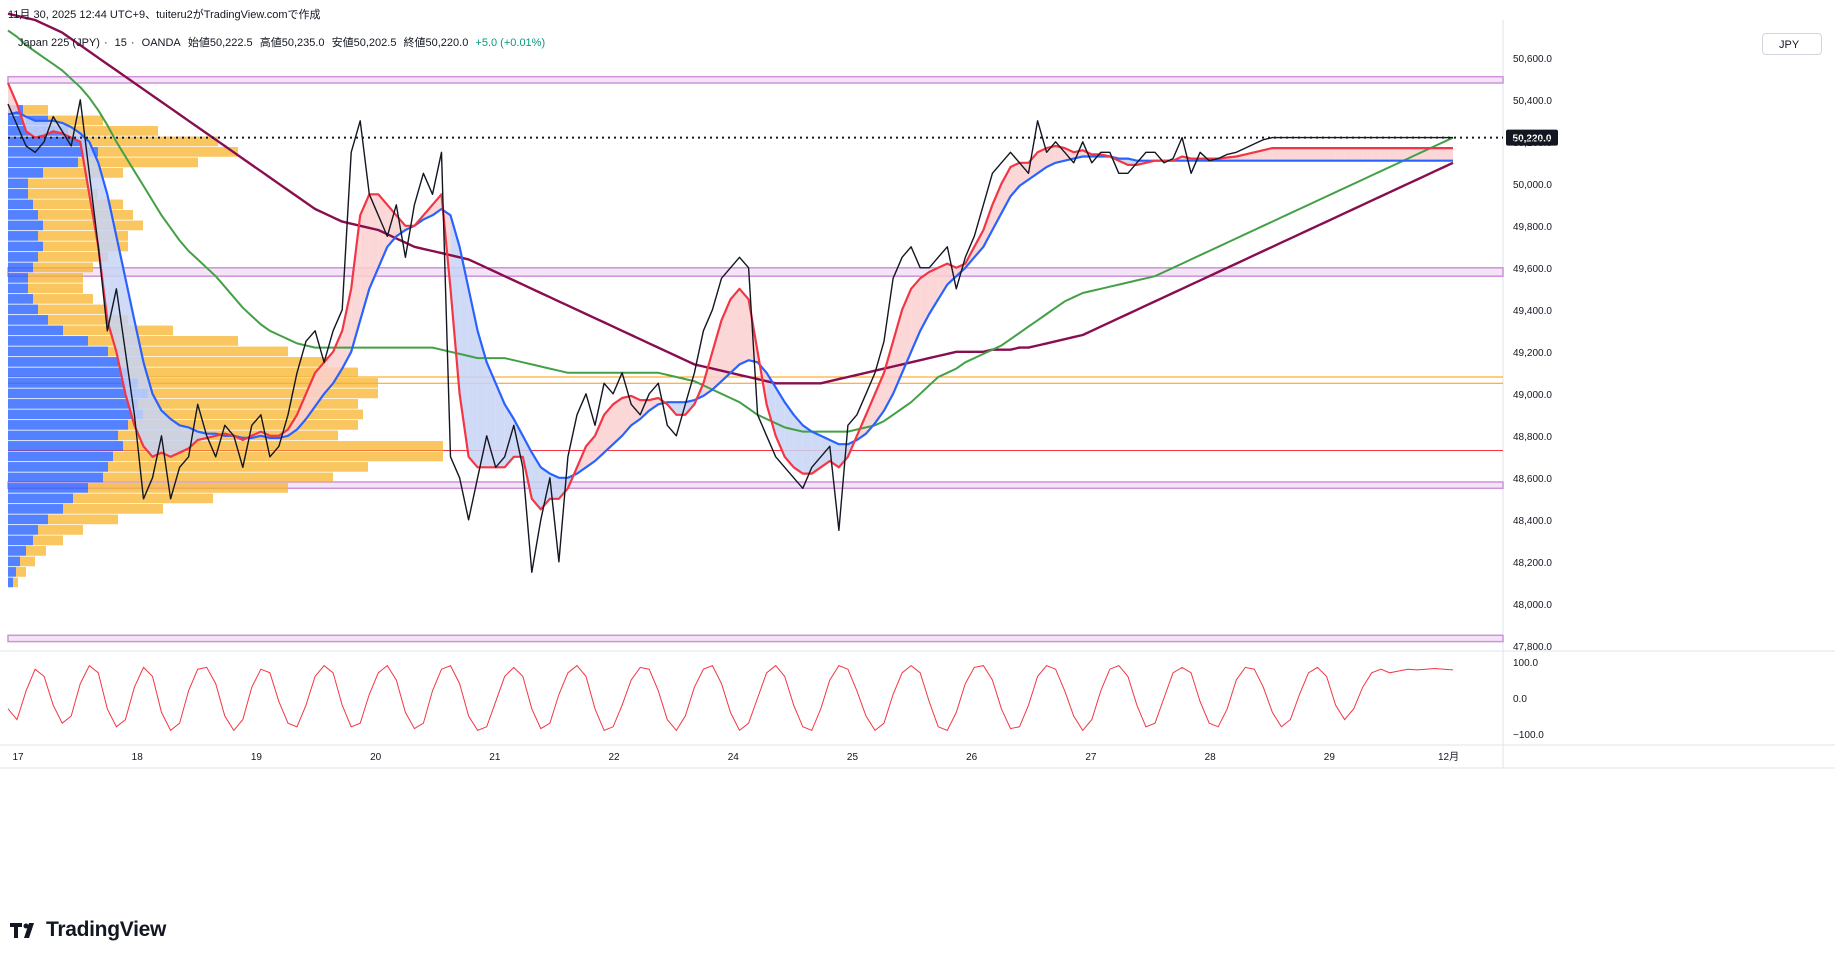 This screenshot has height=958, width=1835. I want to click on y-tick-label: 49,400.0, so click(1532, 311).